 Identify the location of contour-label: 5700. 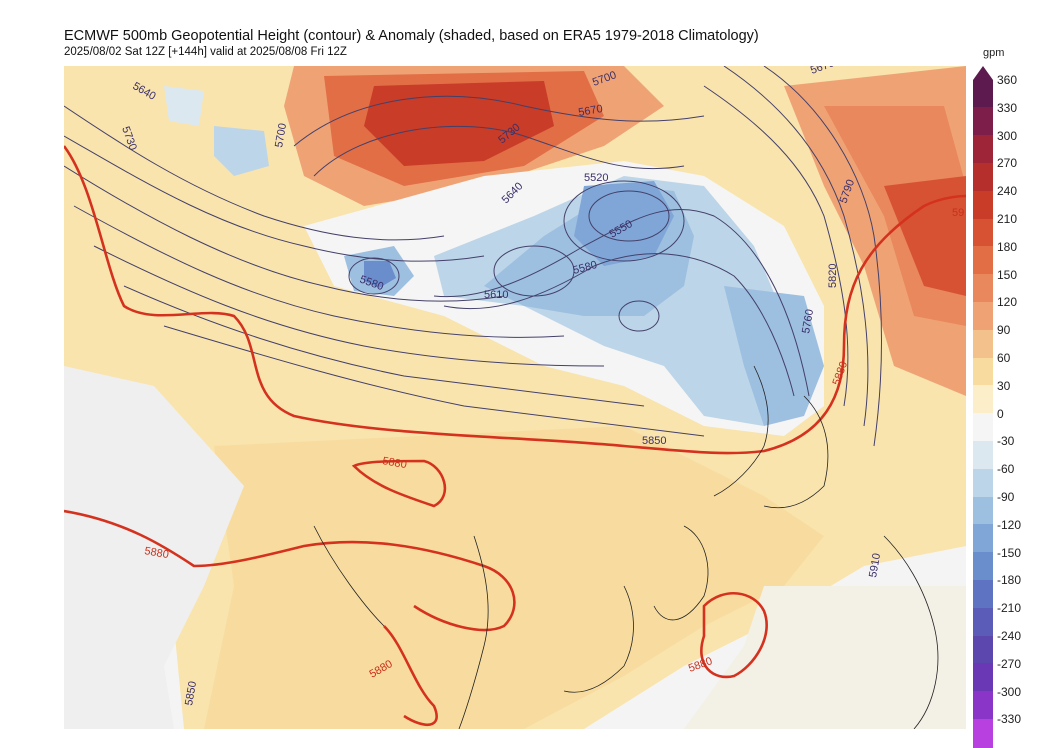
(281, 135).